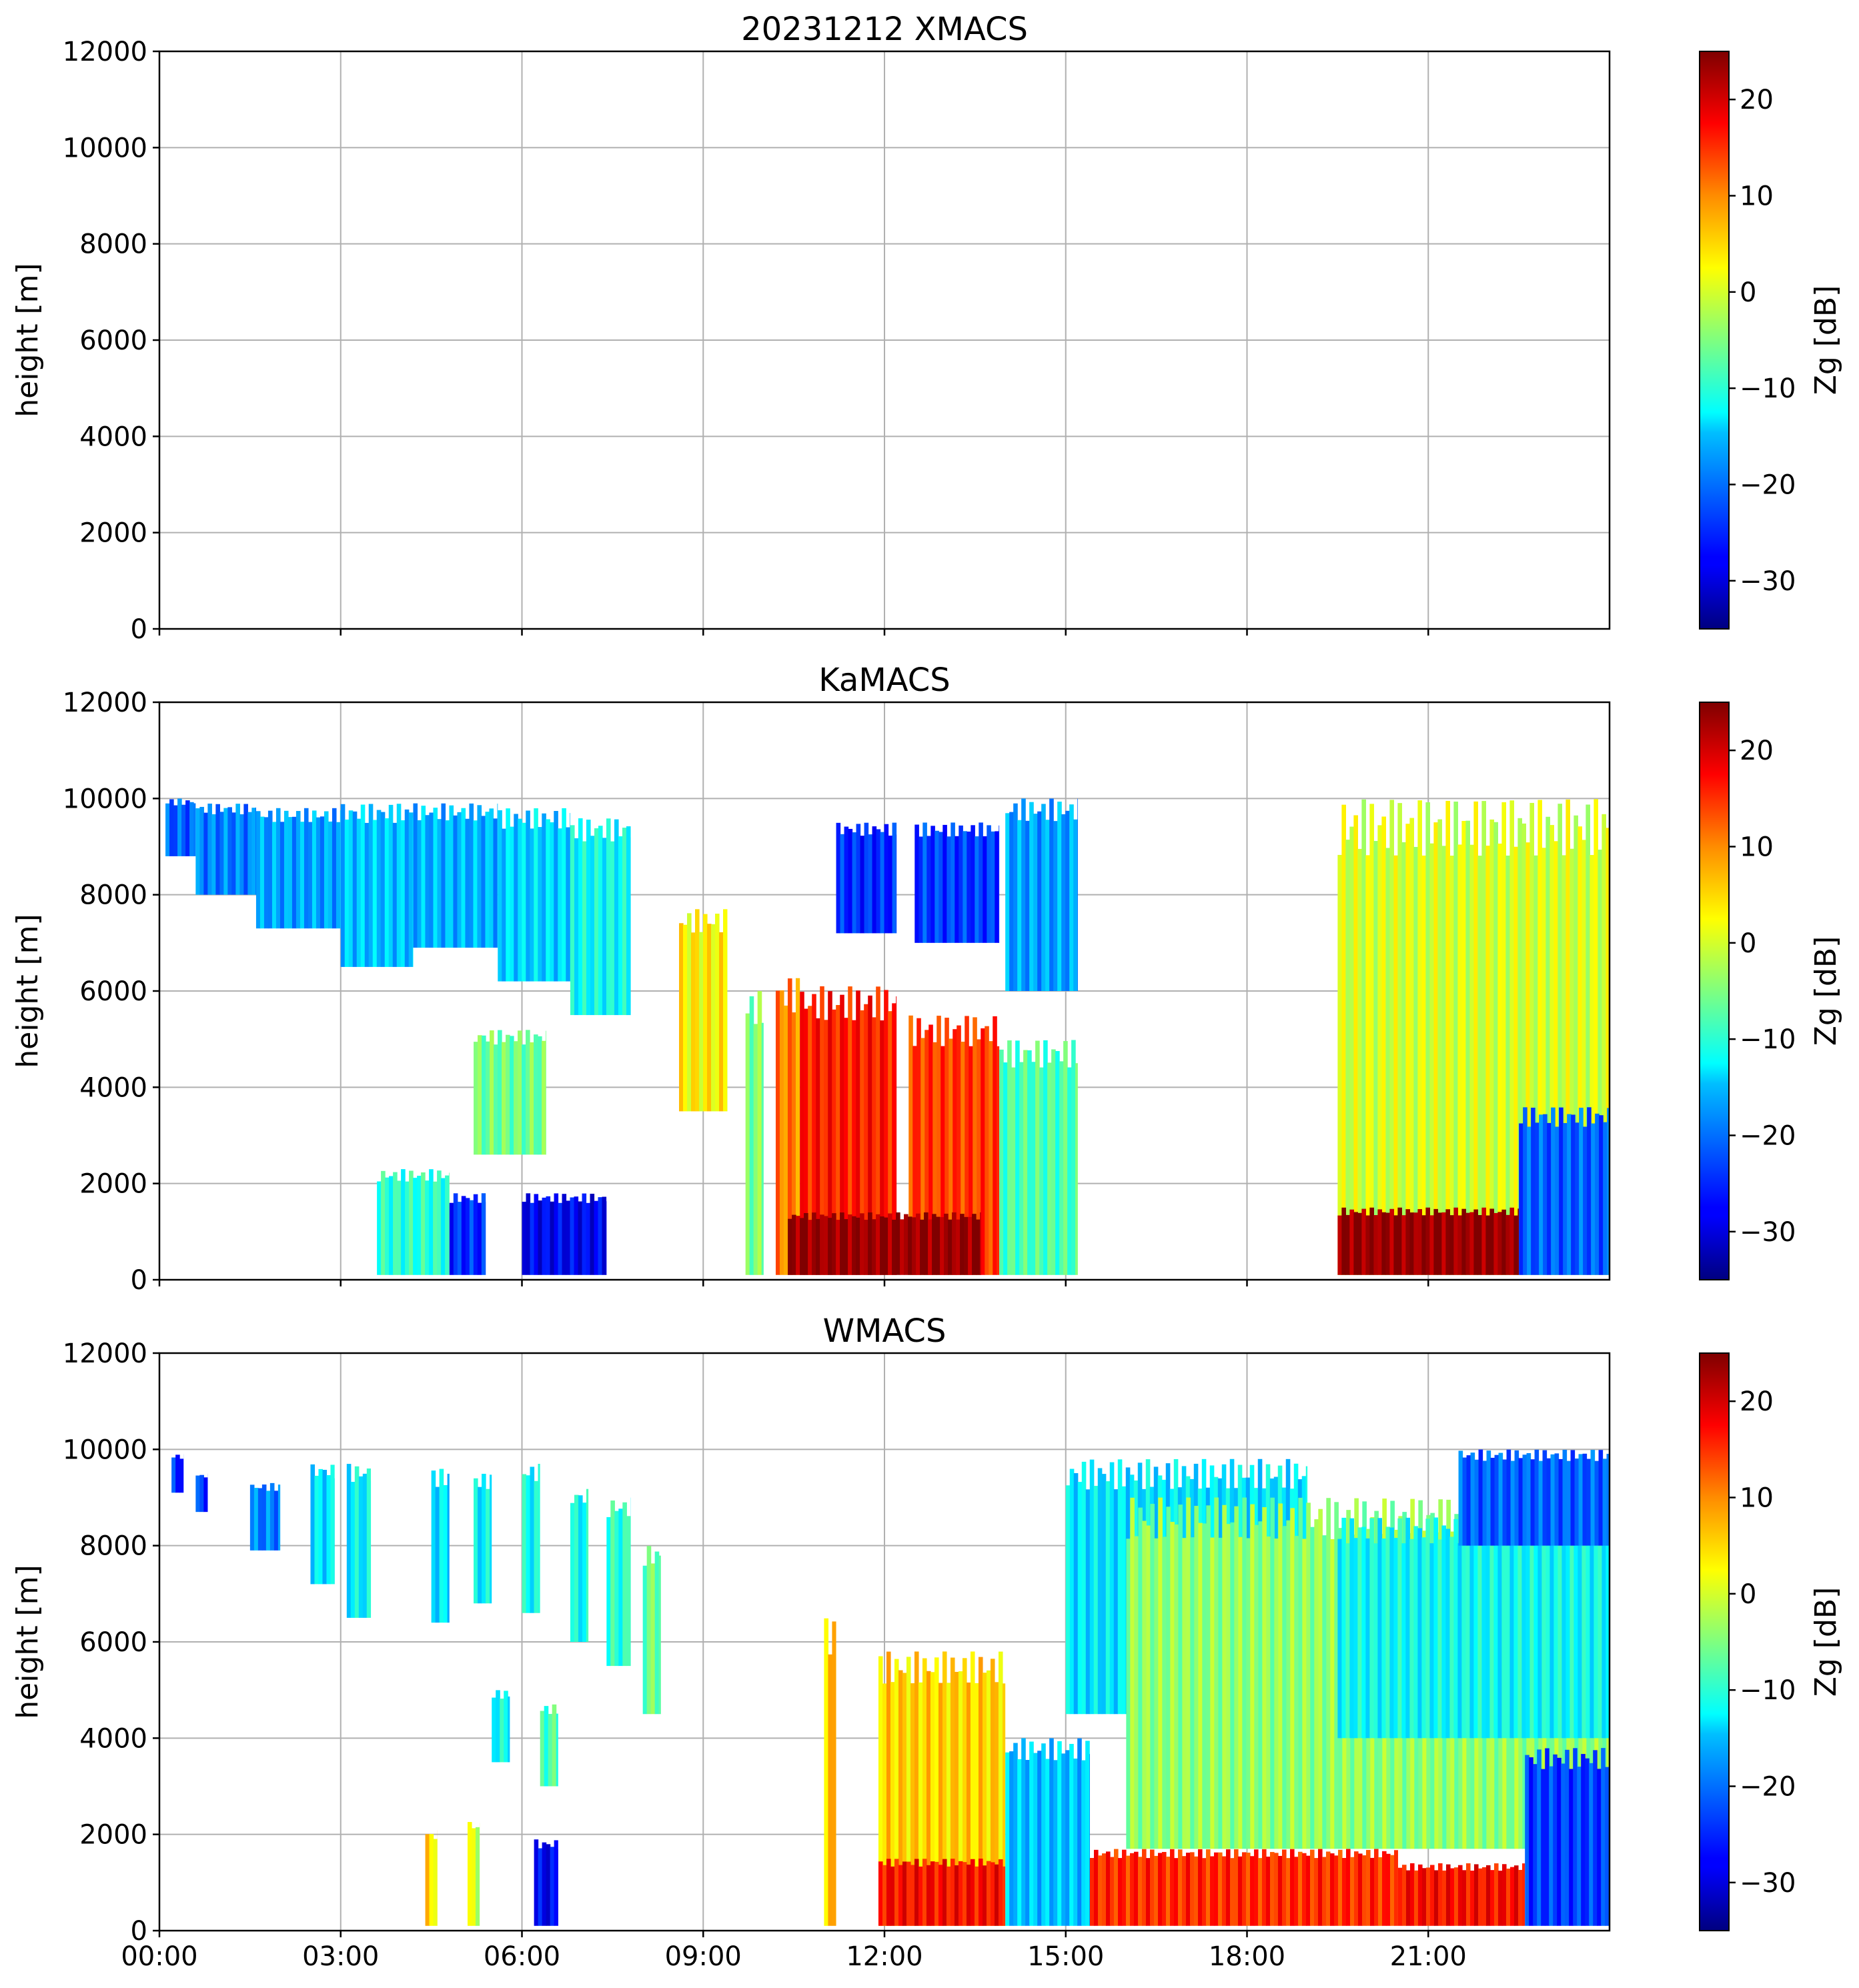 The width and height of the screenshot is (1859, 1988). What do you see at coordinates (113, 896) in the screenshot?
I see `y-tick-label: 8000` at bounding box center [113, 896].